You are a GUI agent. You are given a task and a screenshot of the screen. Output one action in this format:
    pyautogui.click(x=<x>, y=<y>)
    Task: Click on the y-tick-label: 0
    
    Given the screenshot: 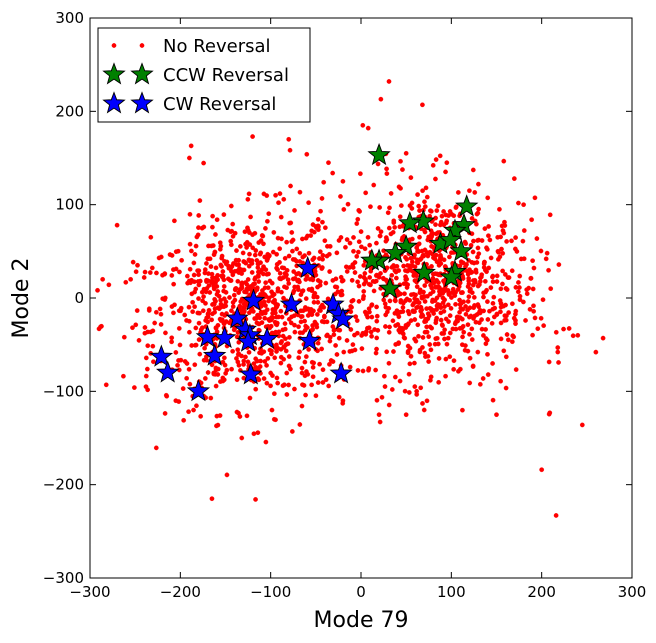 What is the action you would take?
    pyautogui.click(x=79, y=298)
    